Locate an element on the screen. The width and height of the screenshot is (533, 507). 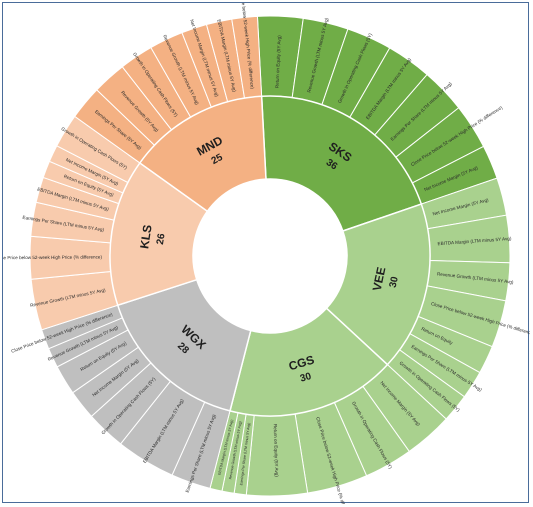
segment-value-mnd: 25 is located at coordinates (217, 159).